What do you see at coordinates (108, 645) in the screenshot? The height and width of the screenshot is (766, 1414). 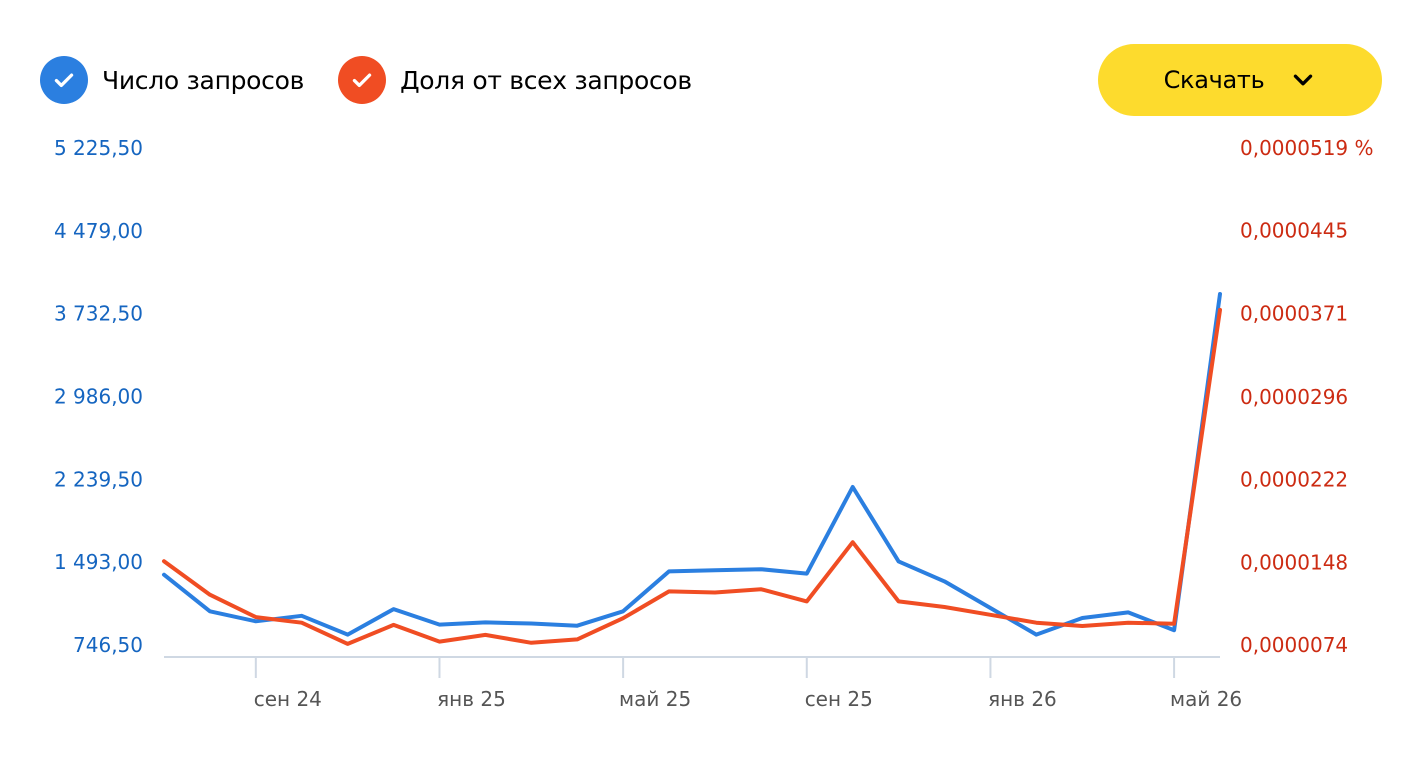 I see `left-axis-tick-label: 746,50` at bounding box center [108, 645].